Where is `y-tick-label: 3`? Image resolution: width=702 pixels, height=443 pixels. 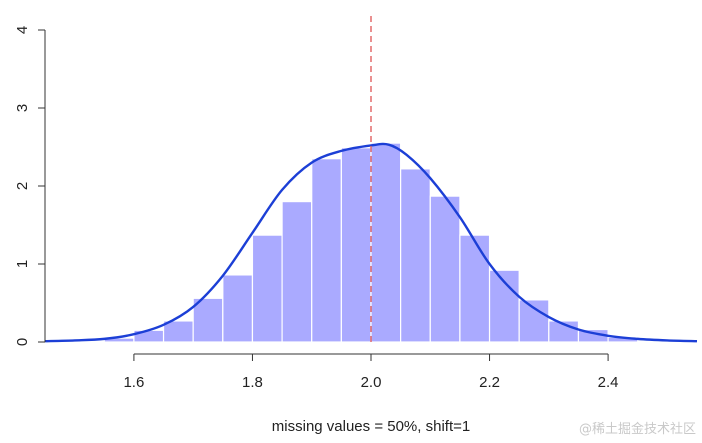
y-tick-label: 3 is located at coordinates (22, 108).